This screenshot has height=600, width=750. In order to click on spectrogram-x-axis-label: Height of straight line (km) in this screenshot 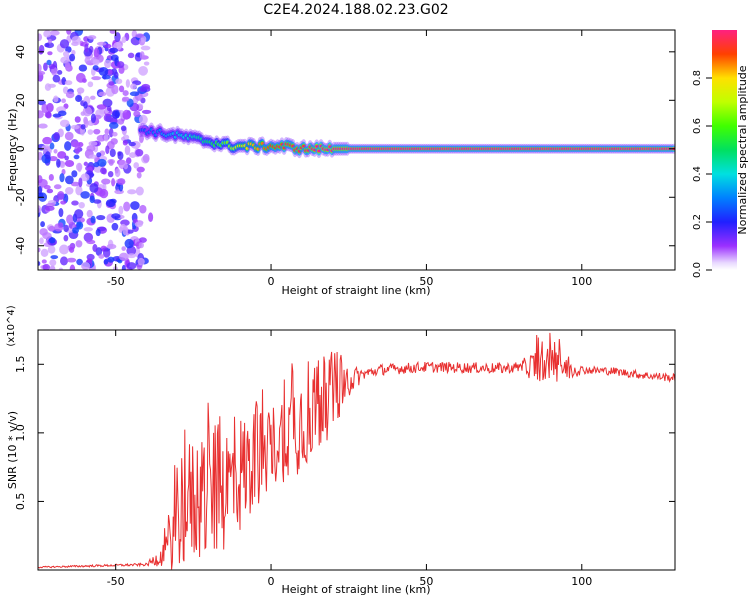, I will do `click(355, 290)`.